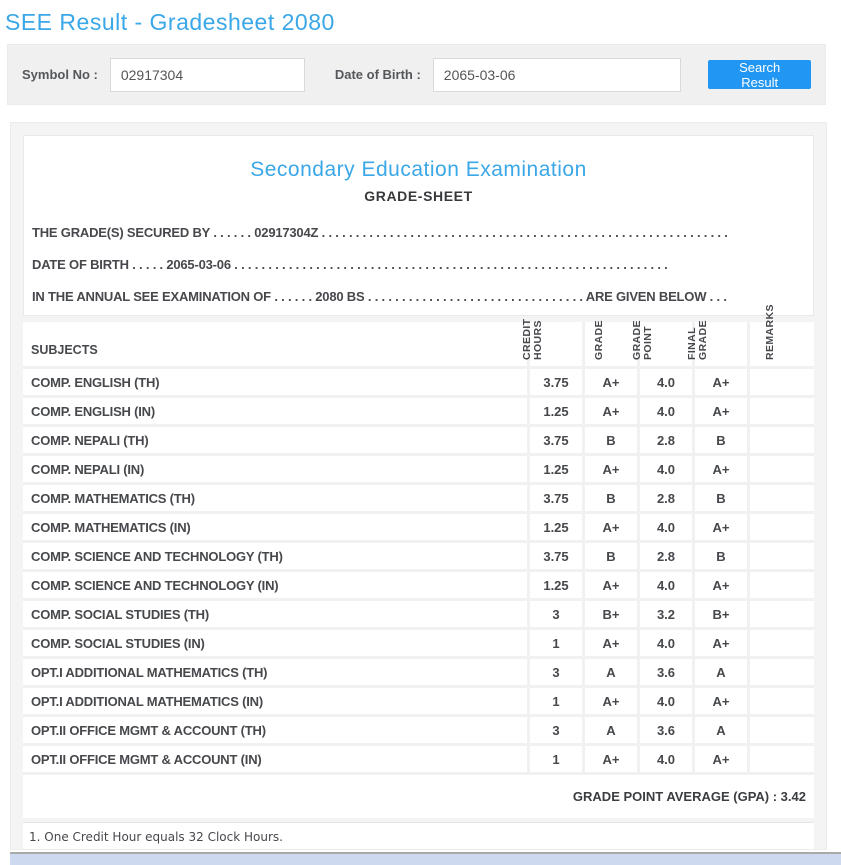 The image size is (841, 865). What do you see at coordinates (418, 409) in the screenshot?
I see `table-row: COMP. ENGLISH (IN) 1.25 A+ 4.0 A+` at bounding box center [418, 409].